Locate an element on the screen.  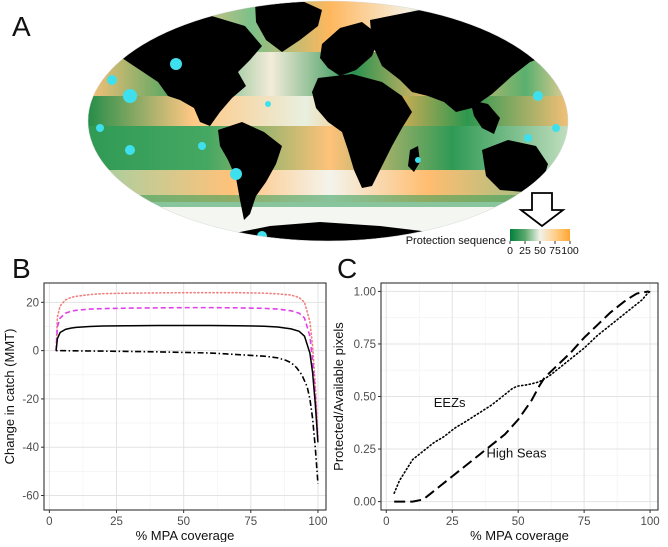
y-tick-label: -20 is located at coordinates (30, 400).